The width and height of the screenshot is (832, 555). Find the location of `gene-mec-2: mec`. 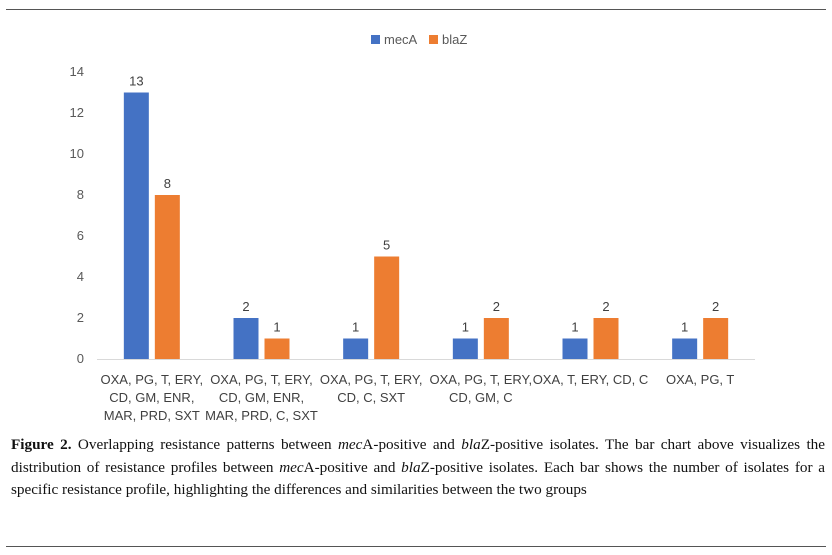

gene-mec-2: mec is located at coordinates (291, 467).